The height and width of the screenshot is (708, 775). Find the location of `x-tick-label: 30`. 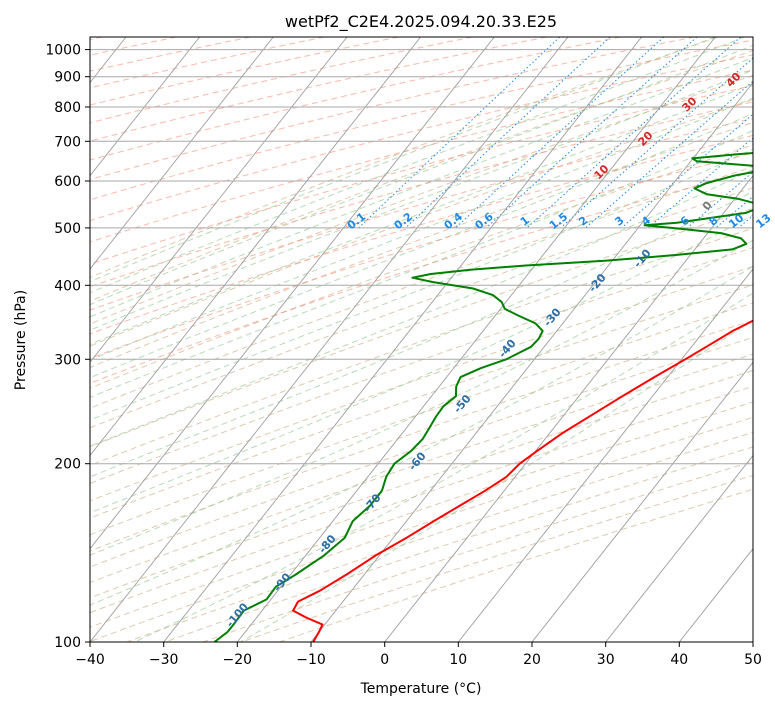

x-tick-label: 30 is located at coordinates (606, 660).